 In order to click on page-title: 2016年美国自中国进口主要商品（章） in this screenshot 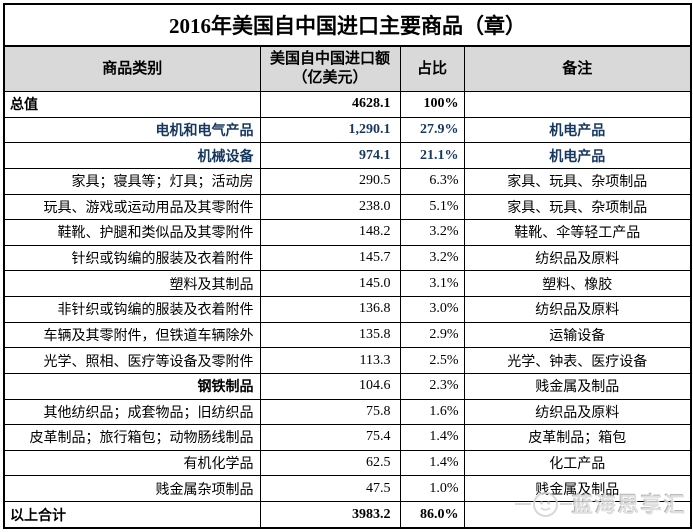, I will do `click(347, 25)`.